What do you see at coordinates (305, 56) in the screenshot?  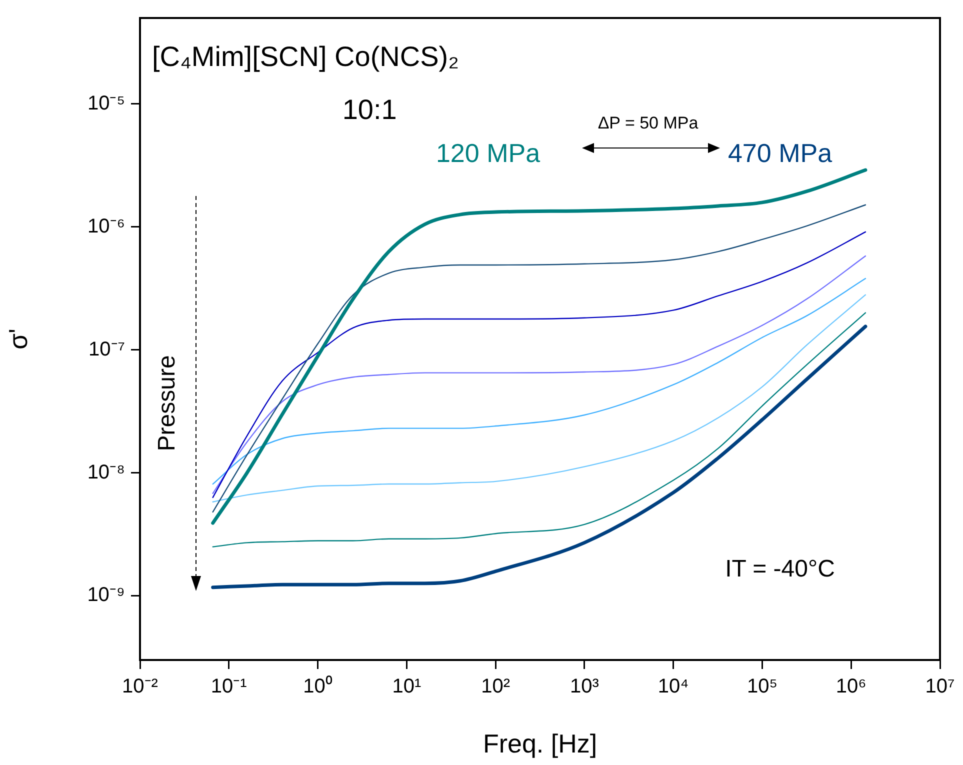 I see `text: [C₄Mim][SCN] Co(NCS)₂` at bounding box center [305, 56].